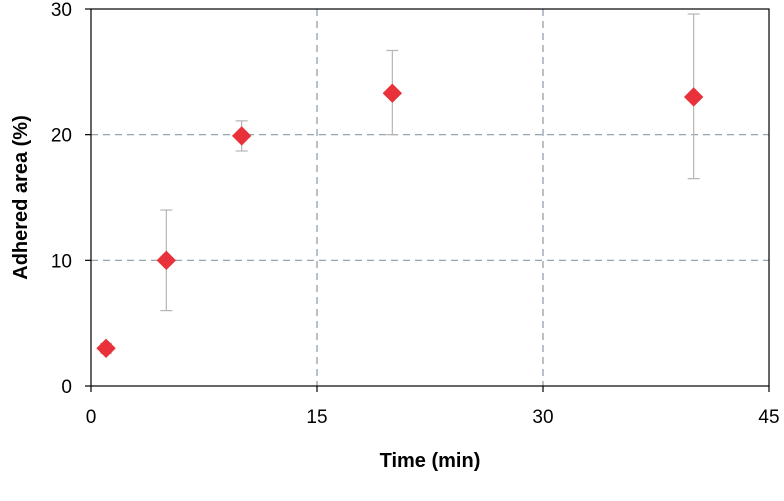 The height and width of the screenshot is (501, 784). Describe the element at coordinates (768, 417) in the screenshot. I see `x-tick-label: 45` at that location.